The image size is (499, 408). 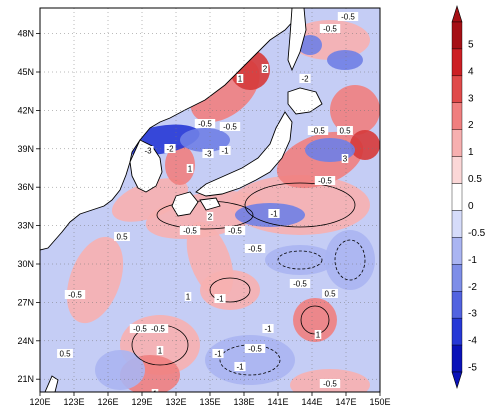 I want to click on lat-tick-label: 36N, so click(x=25, y=187).